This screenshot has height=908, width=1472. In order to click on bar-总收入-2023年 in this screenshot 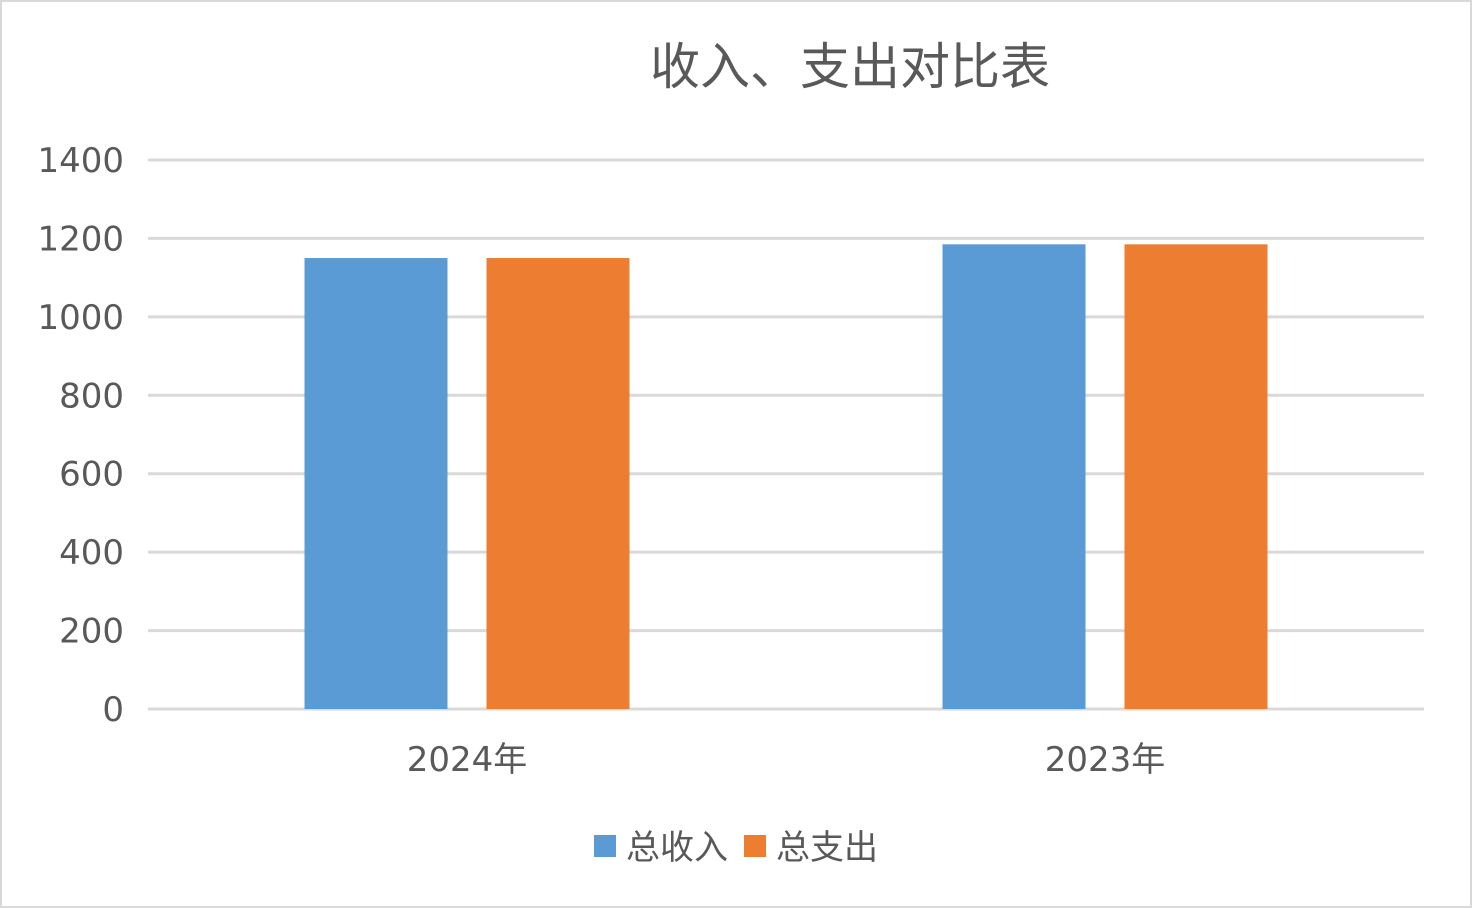, I will do `click(1014, 476)`.